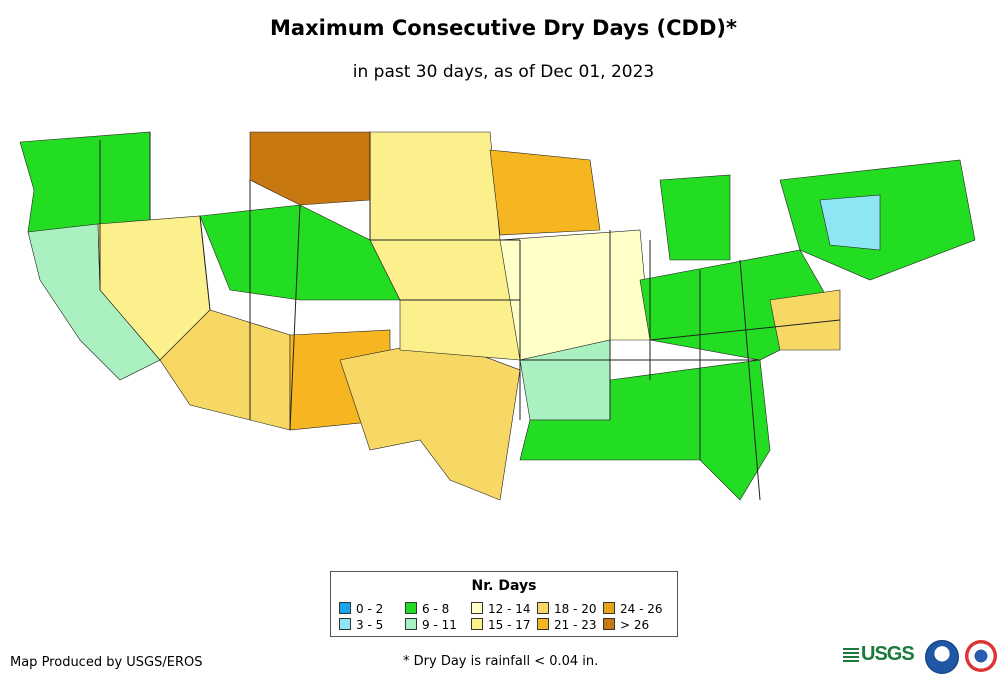  I want to click on legend-item: 15 - 17, so click(501, 625).